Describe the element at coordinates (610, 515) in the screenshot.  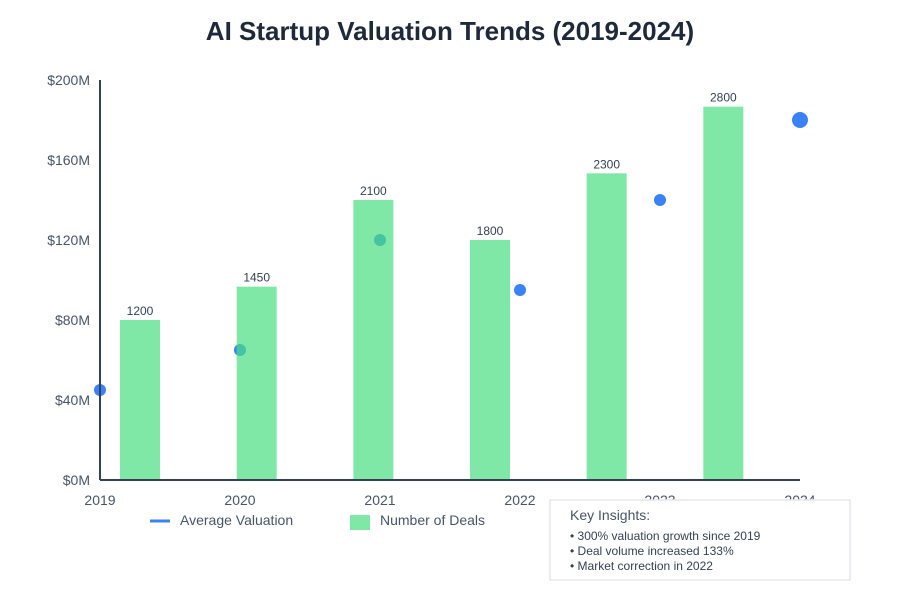
I see `insights-title: Key Insights:` at that location.